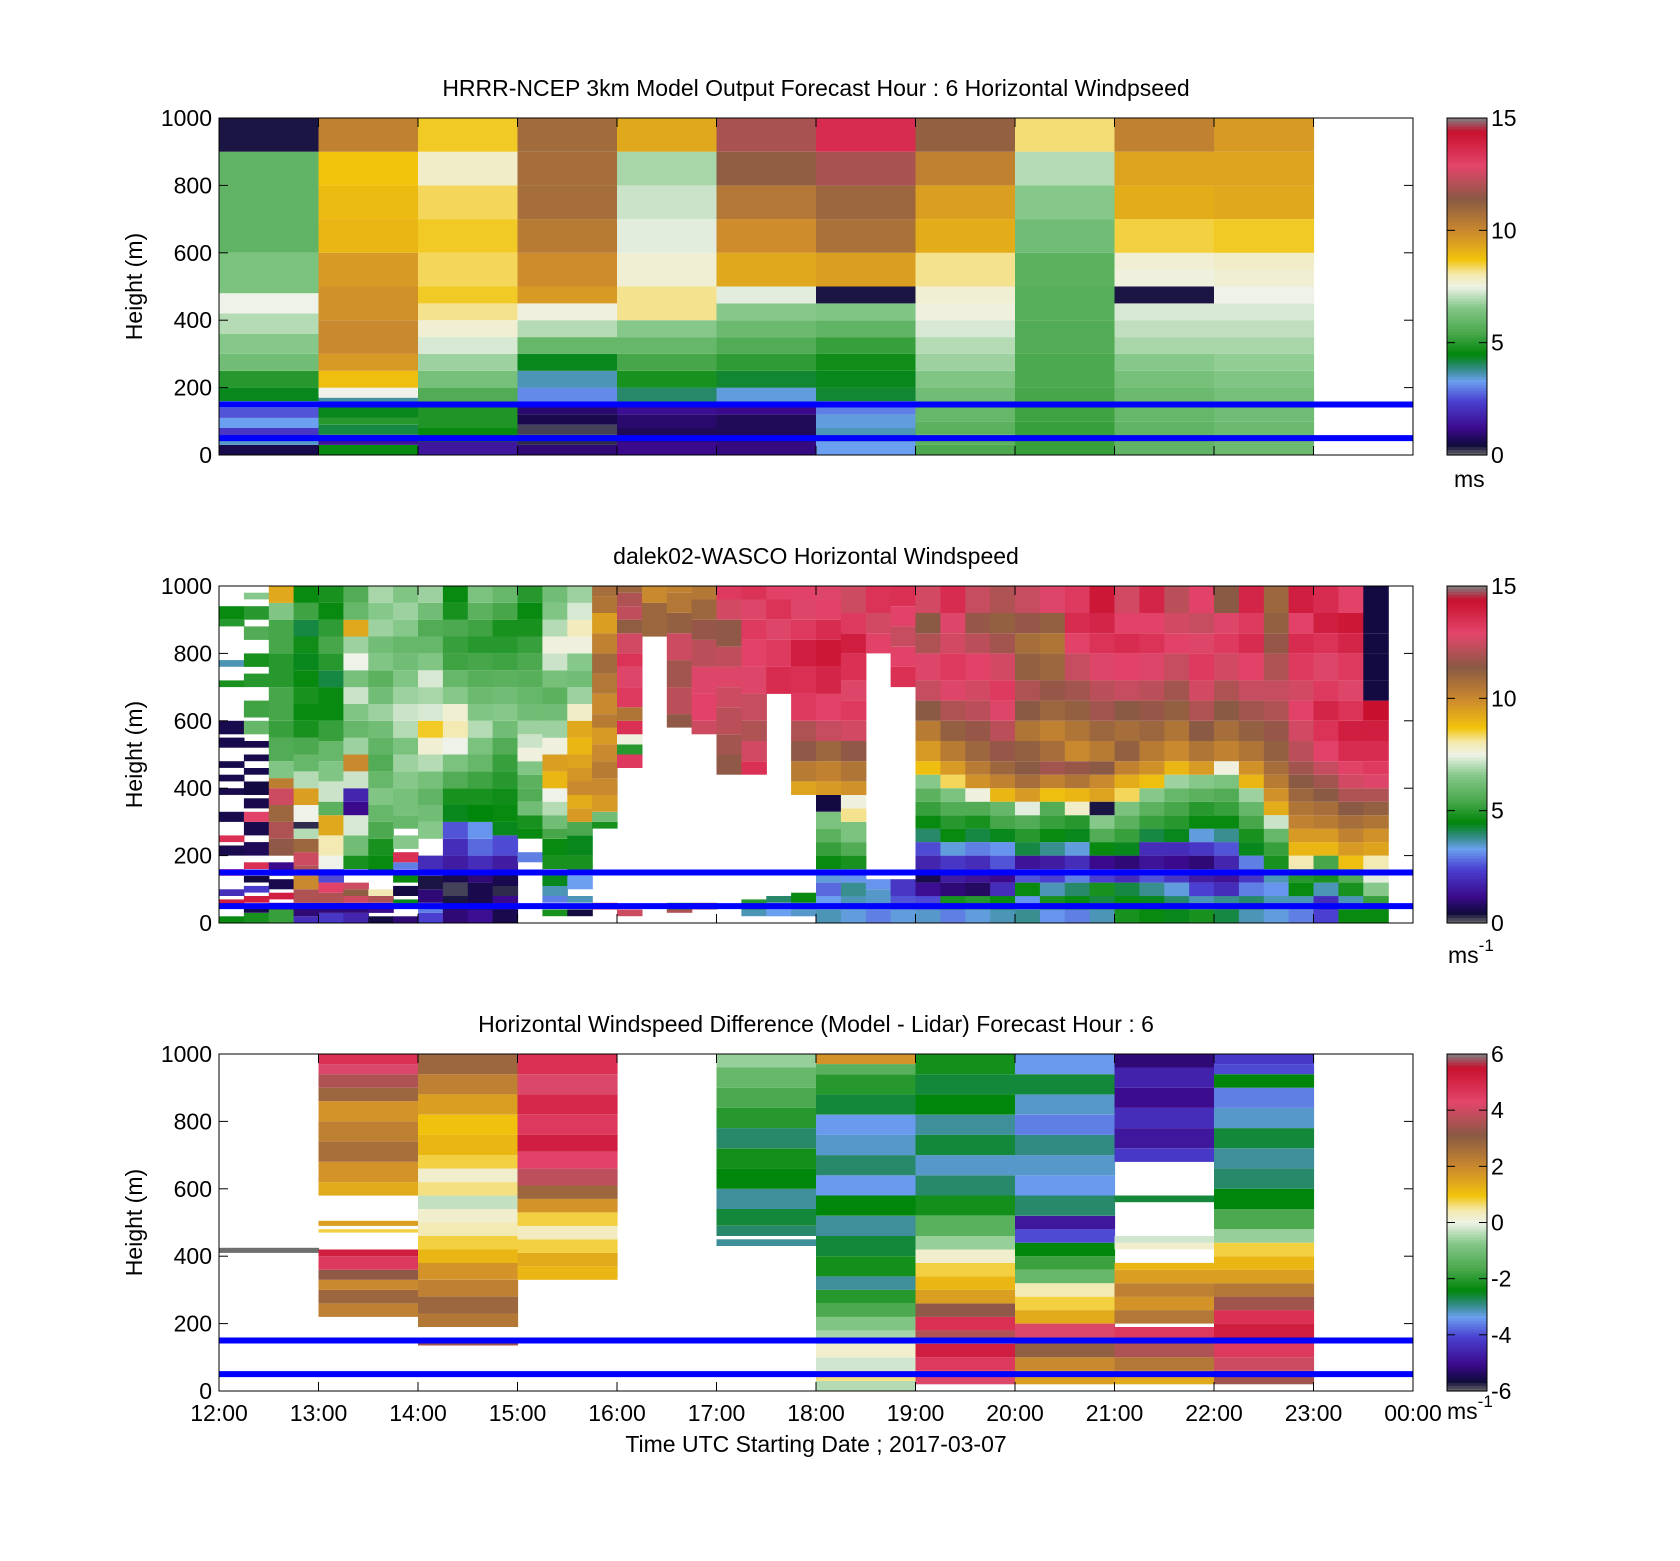 The height and width of the screenshot is (1561, 1680). I want to click on y-tick-label: 800, so click(193, 653).